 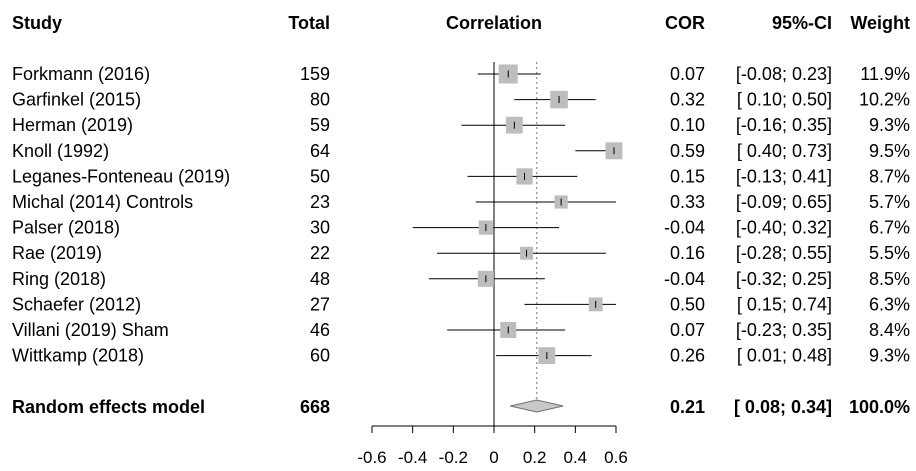 I want to click on study-ci: [ 0.01; 0.48], so click(x=784, y=356).